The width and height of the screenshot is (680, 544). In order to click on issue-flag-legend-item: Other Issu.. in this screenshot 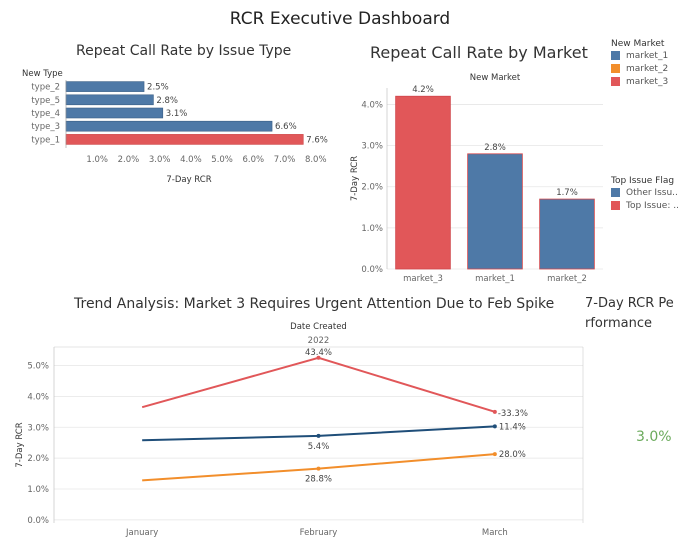, I will do `click(645, 192)`.